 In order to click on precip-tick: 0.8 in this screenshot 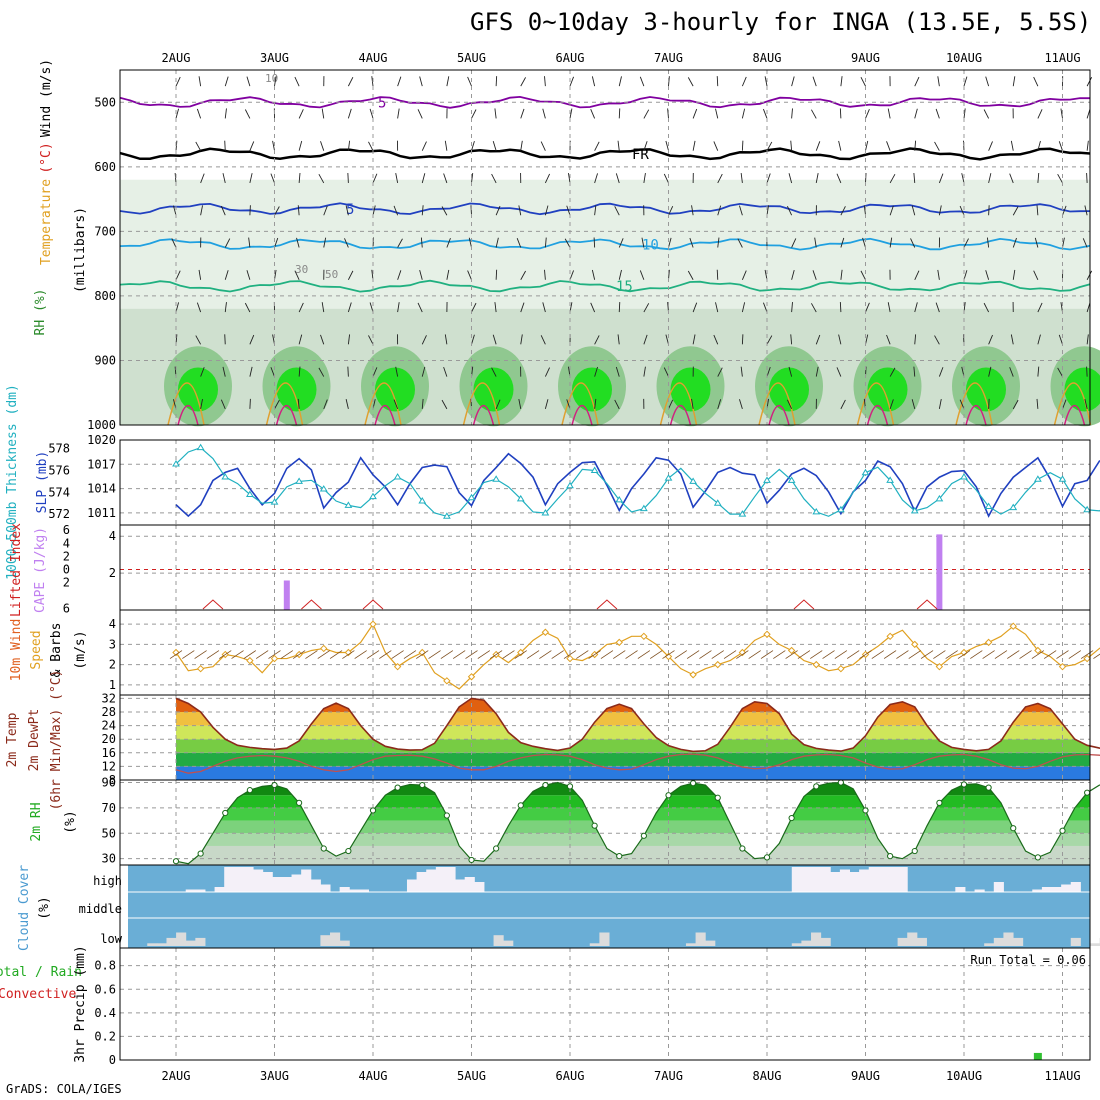, I will do `click(105, 966)`.